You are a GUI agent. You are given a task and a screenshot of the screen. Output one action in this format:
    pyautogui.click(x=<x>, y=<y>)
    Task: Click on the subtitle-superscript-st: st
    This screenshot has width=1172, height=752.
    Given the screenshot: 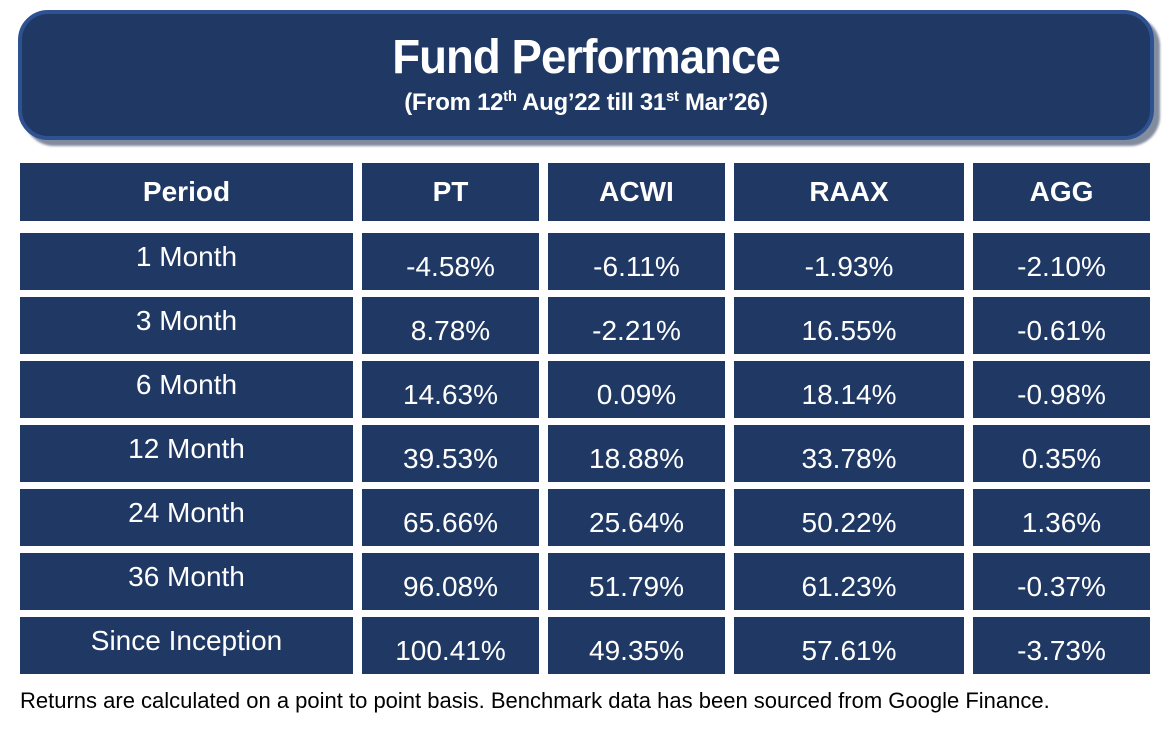 What is the action you would take?
    pyautogui.click(x=672, y=97)
    